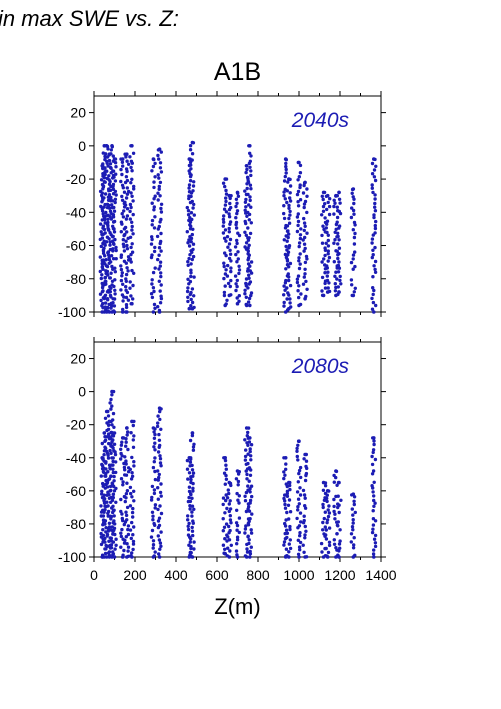  I want to click on x-tick-label: 1200, so click(339, 575).